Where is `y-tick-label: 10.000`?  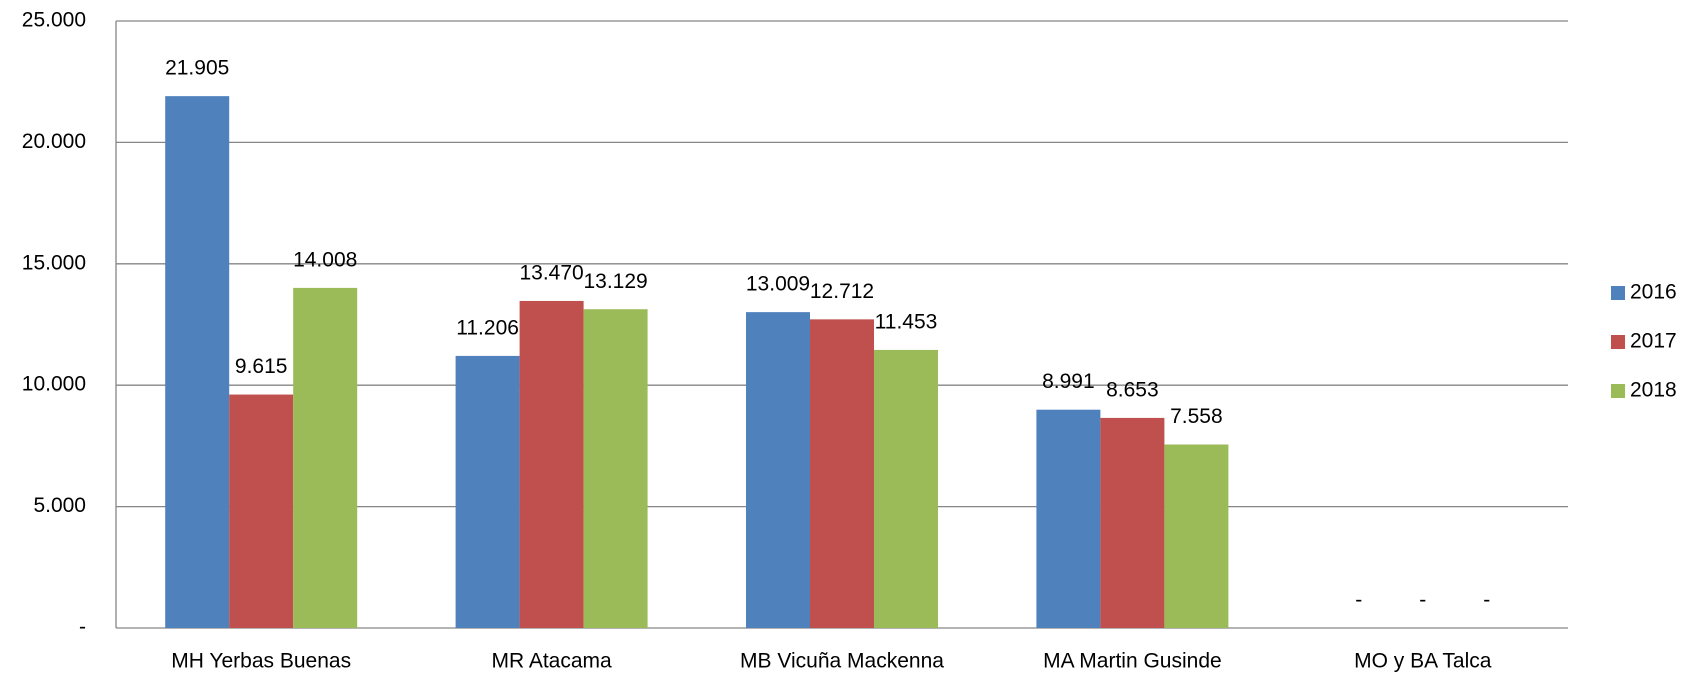
y-tick-label: 10.000 is located at coordinates (54, 384).